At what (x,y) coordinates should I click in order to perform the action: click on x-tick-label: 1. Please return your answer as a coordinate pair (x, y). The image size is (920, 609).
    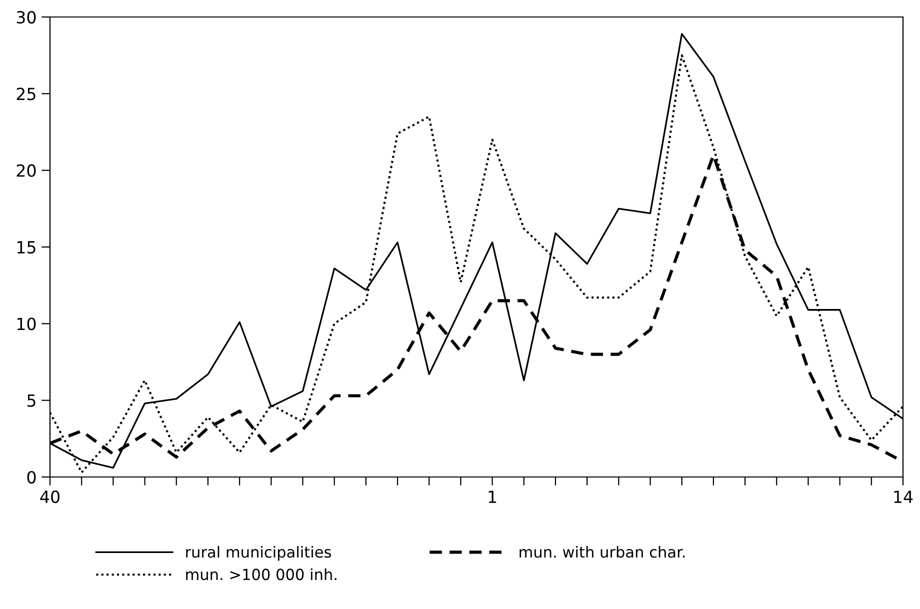
    Looking at the image, I should click on (492, 496).